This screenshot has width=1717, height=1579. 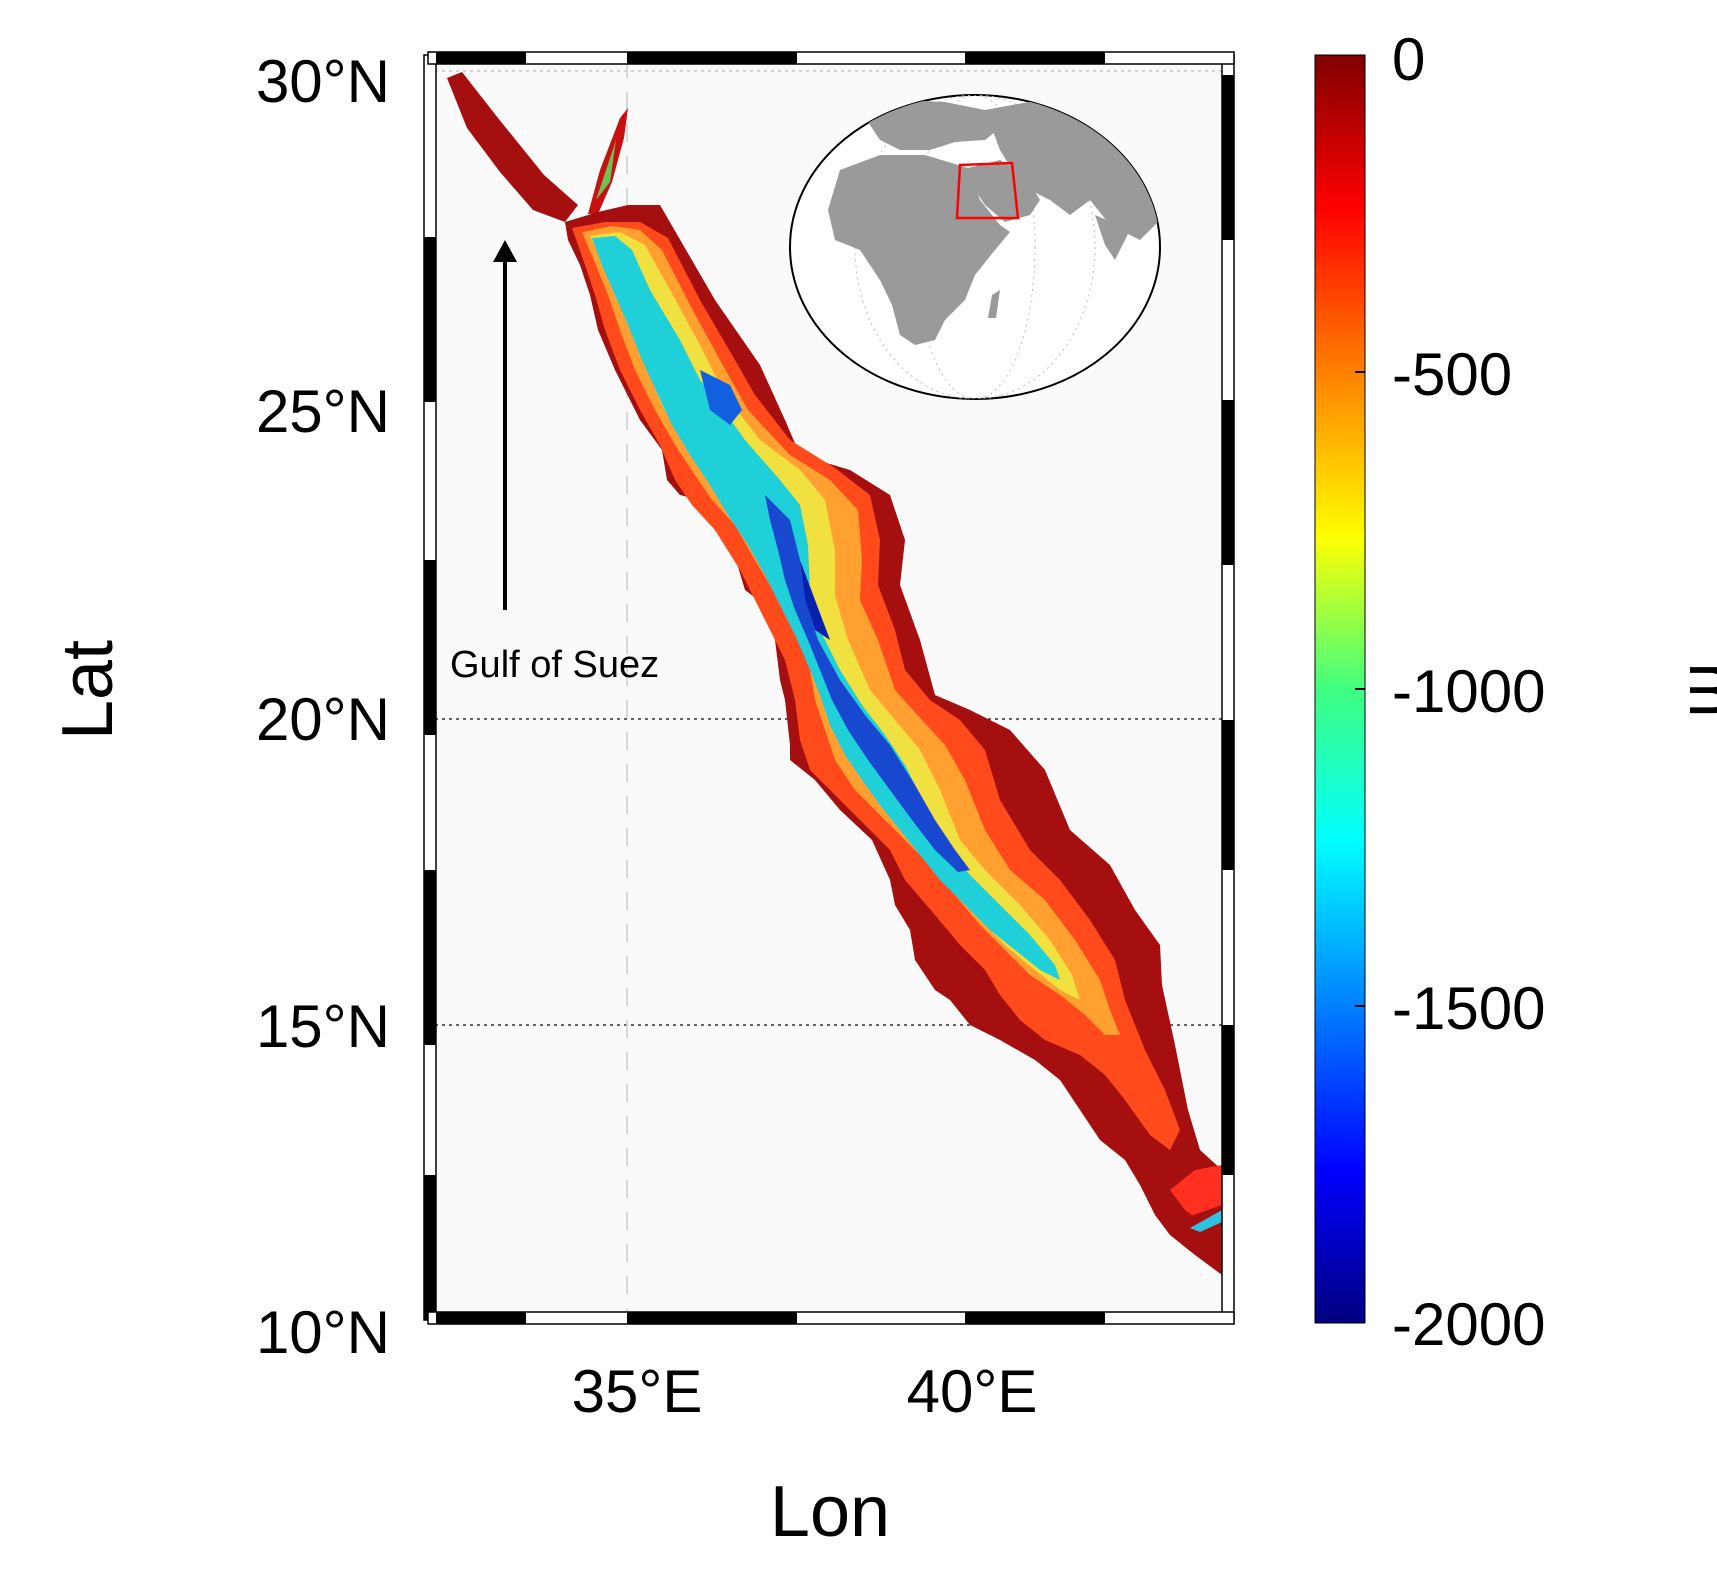 I want to click on europe-landmass, so click(x=930, y=125).